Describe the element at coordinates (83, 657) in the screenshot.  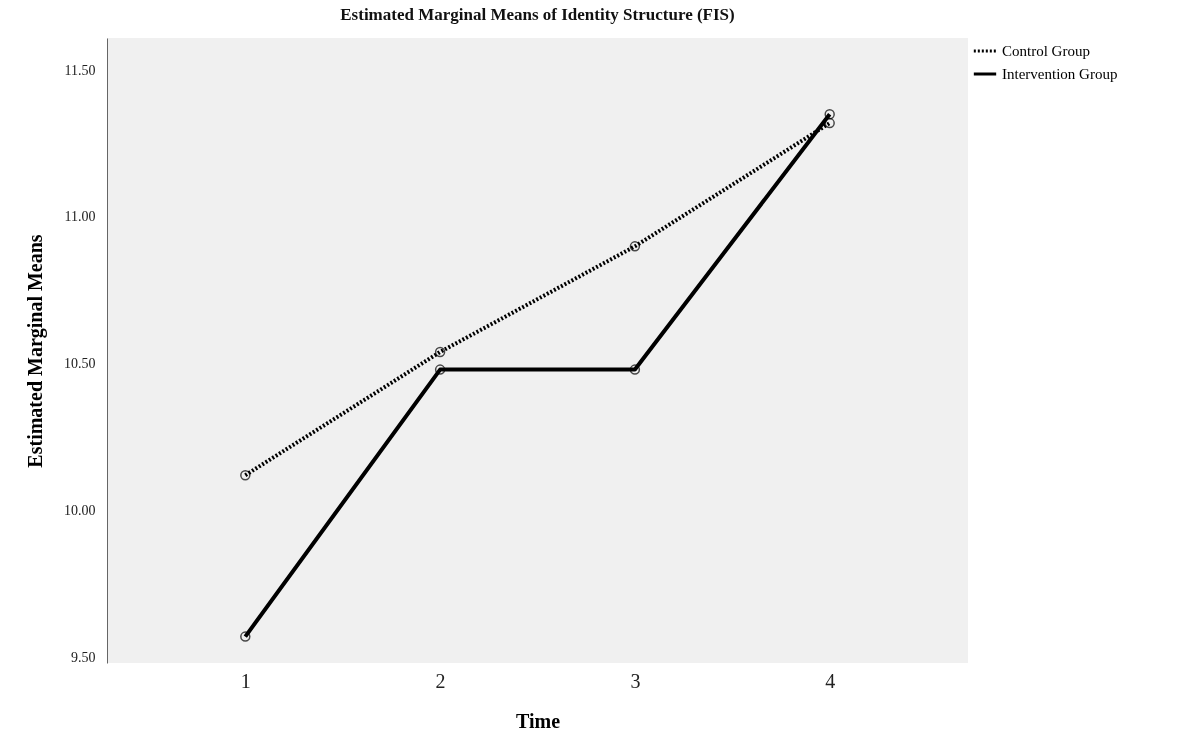
I see `y-tick-label: 9.50` at that location.